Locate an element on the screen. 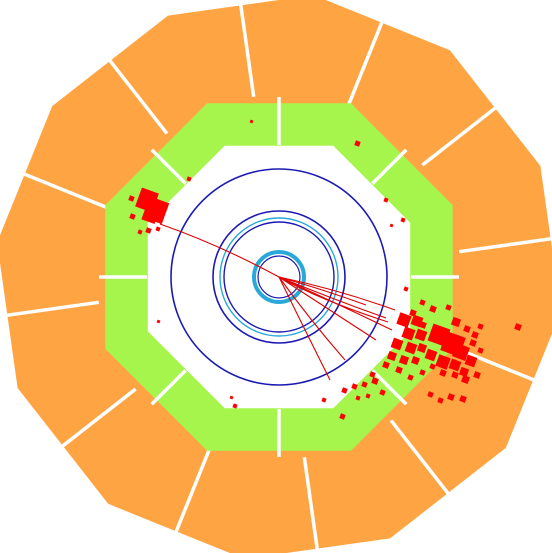  beam-pipe-ring is located at coordinates (279, 277).